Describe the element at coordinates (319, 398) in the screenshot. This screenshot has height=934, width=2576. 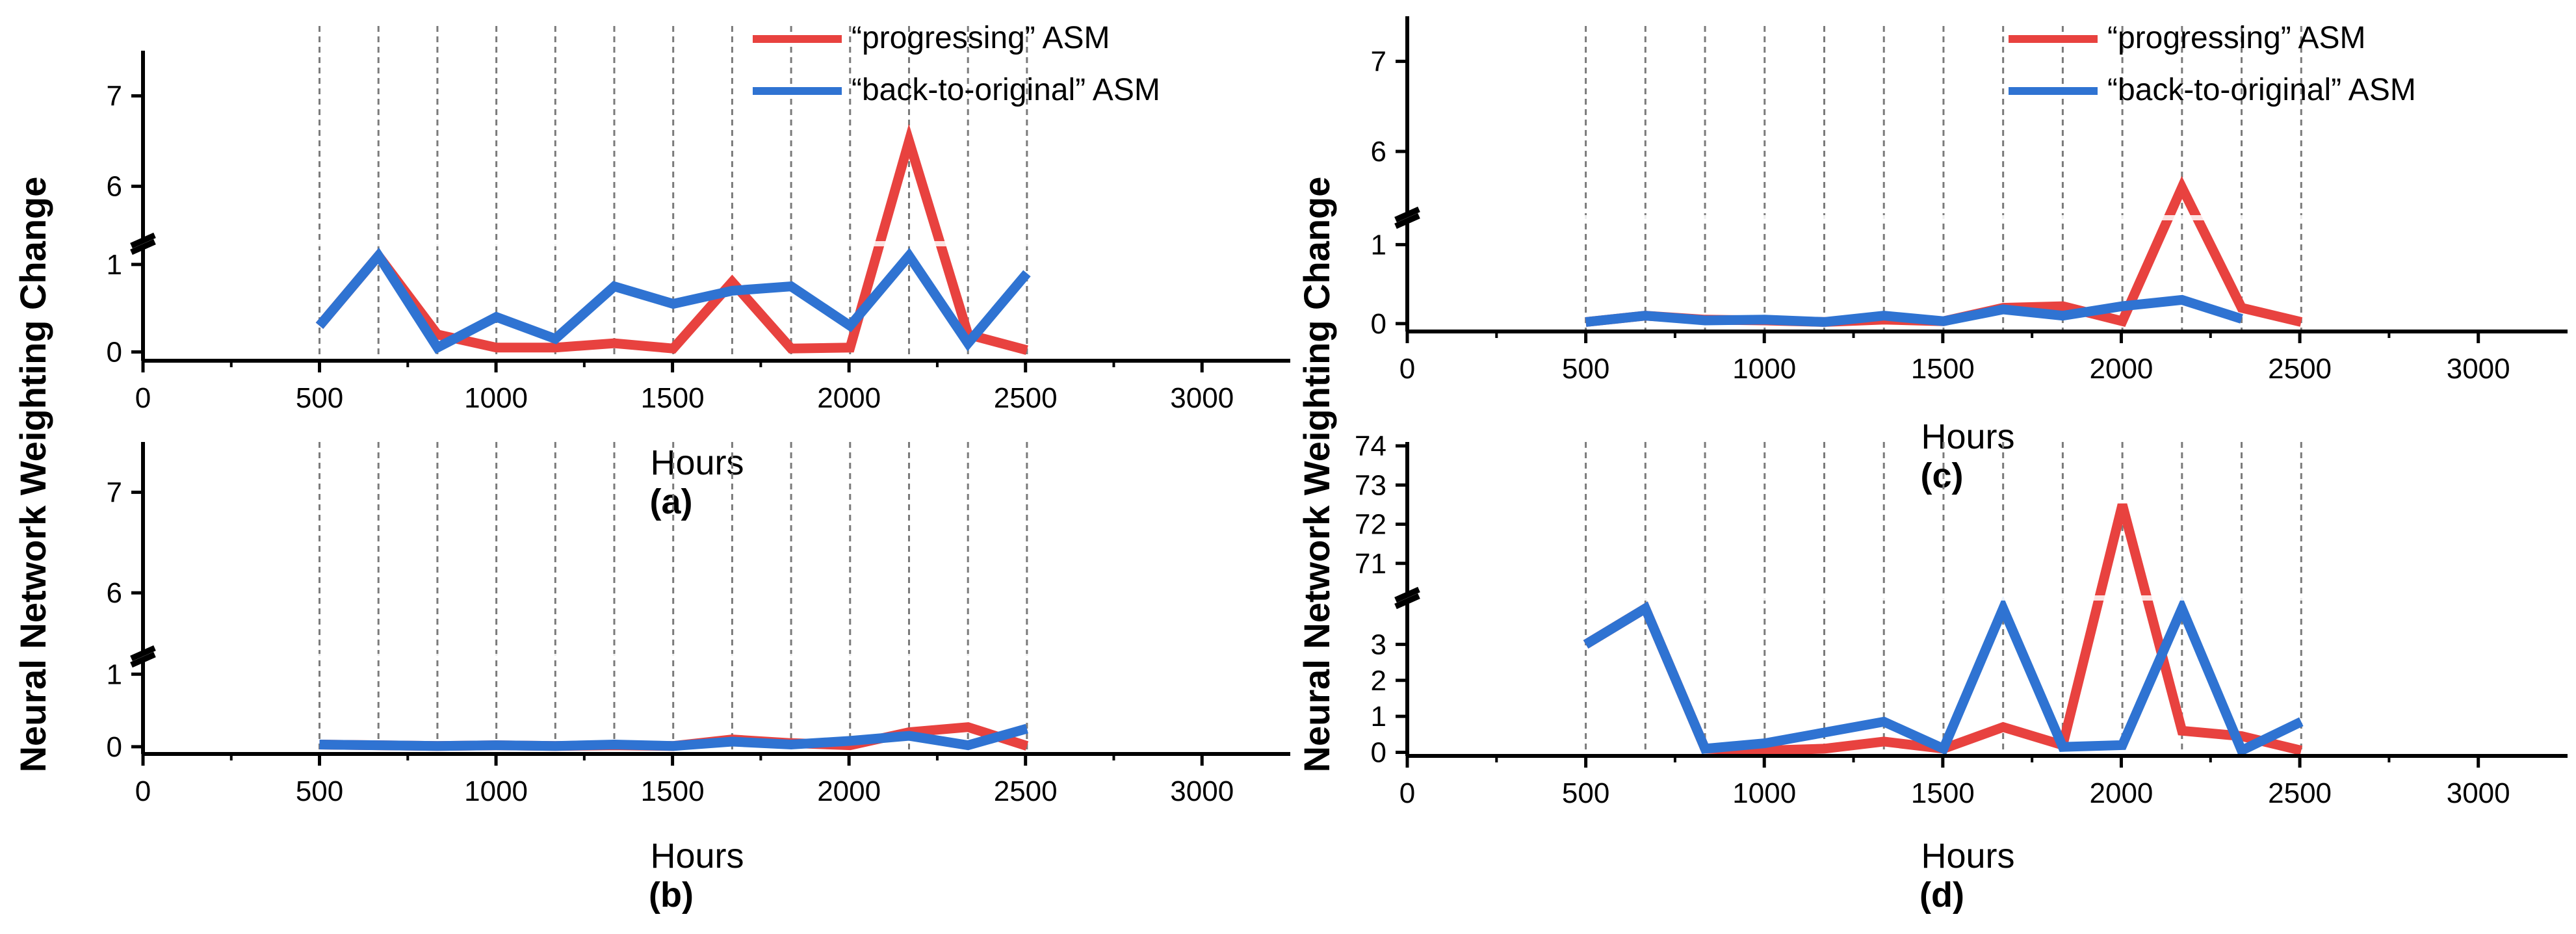
I see `x-tick-label-a-1: 500` at that location.